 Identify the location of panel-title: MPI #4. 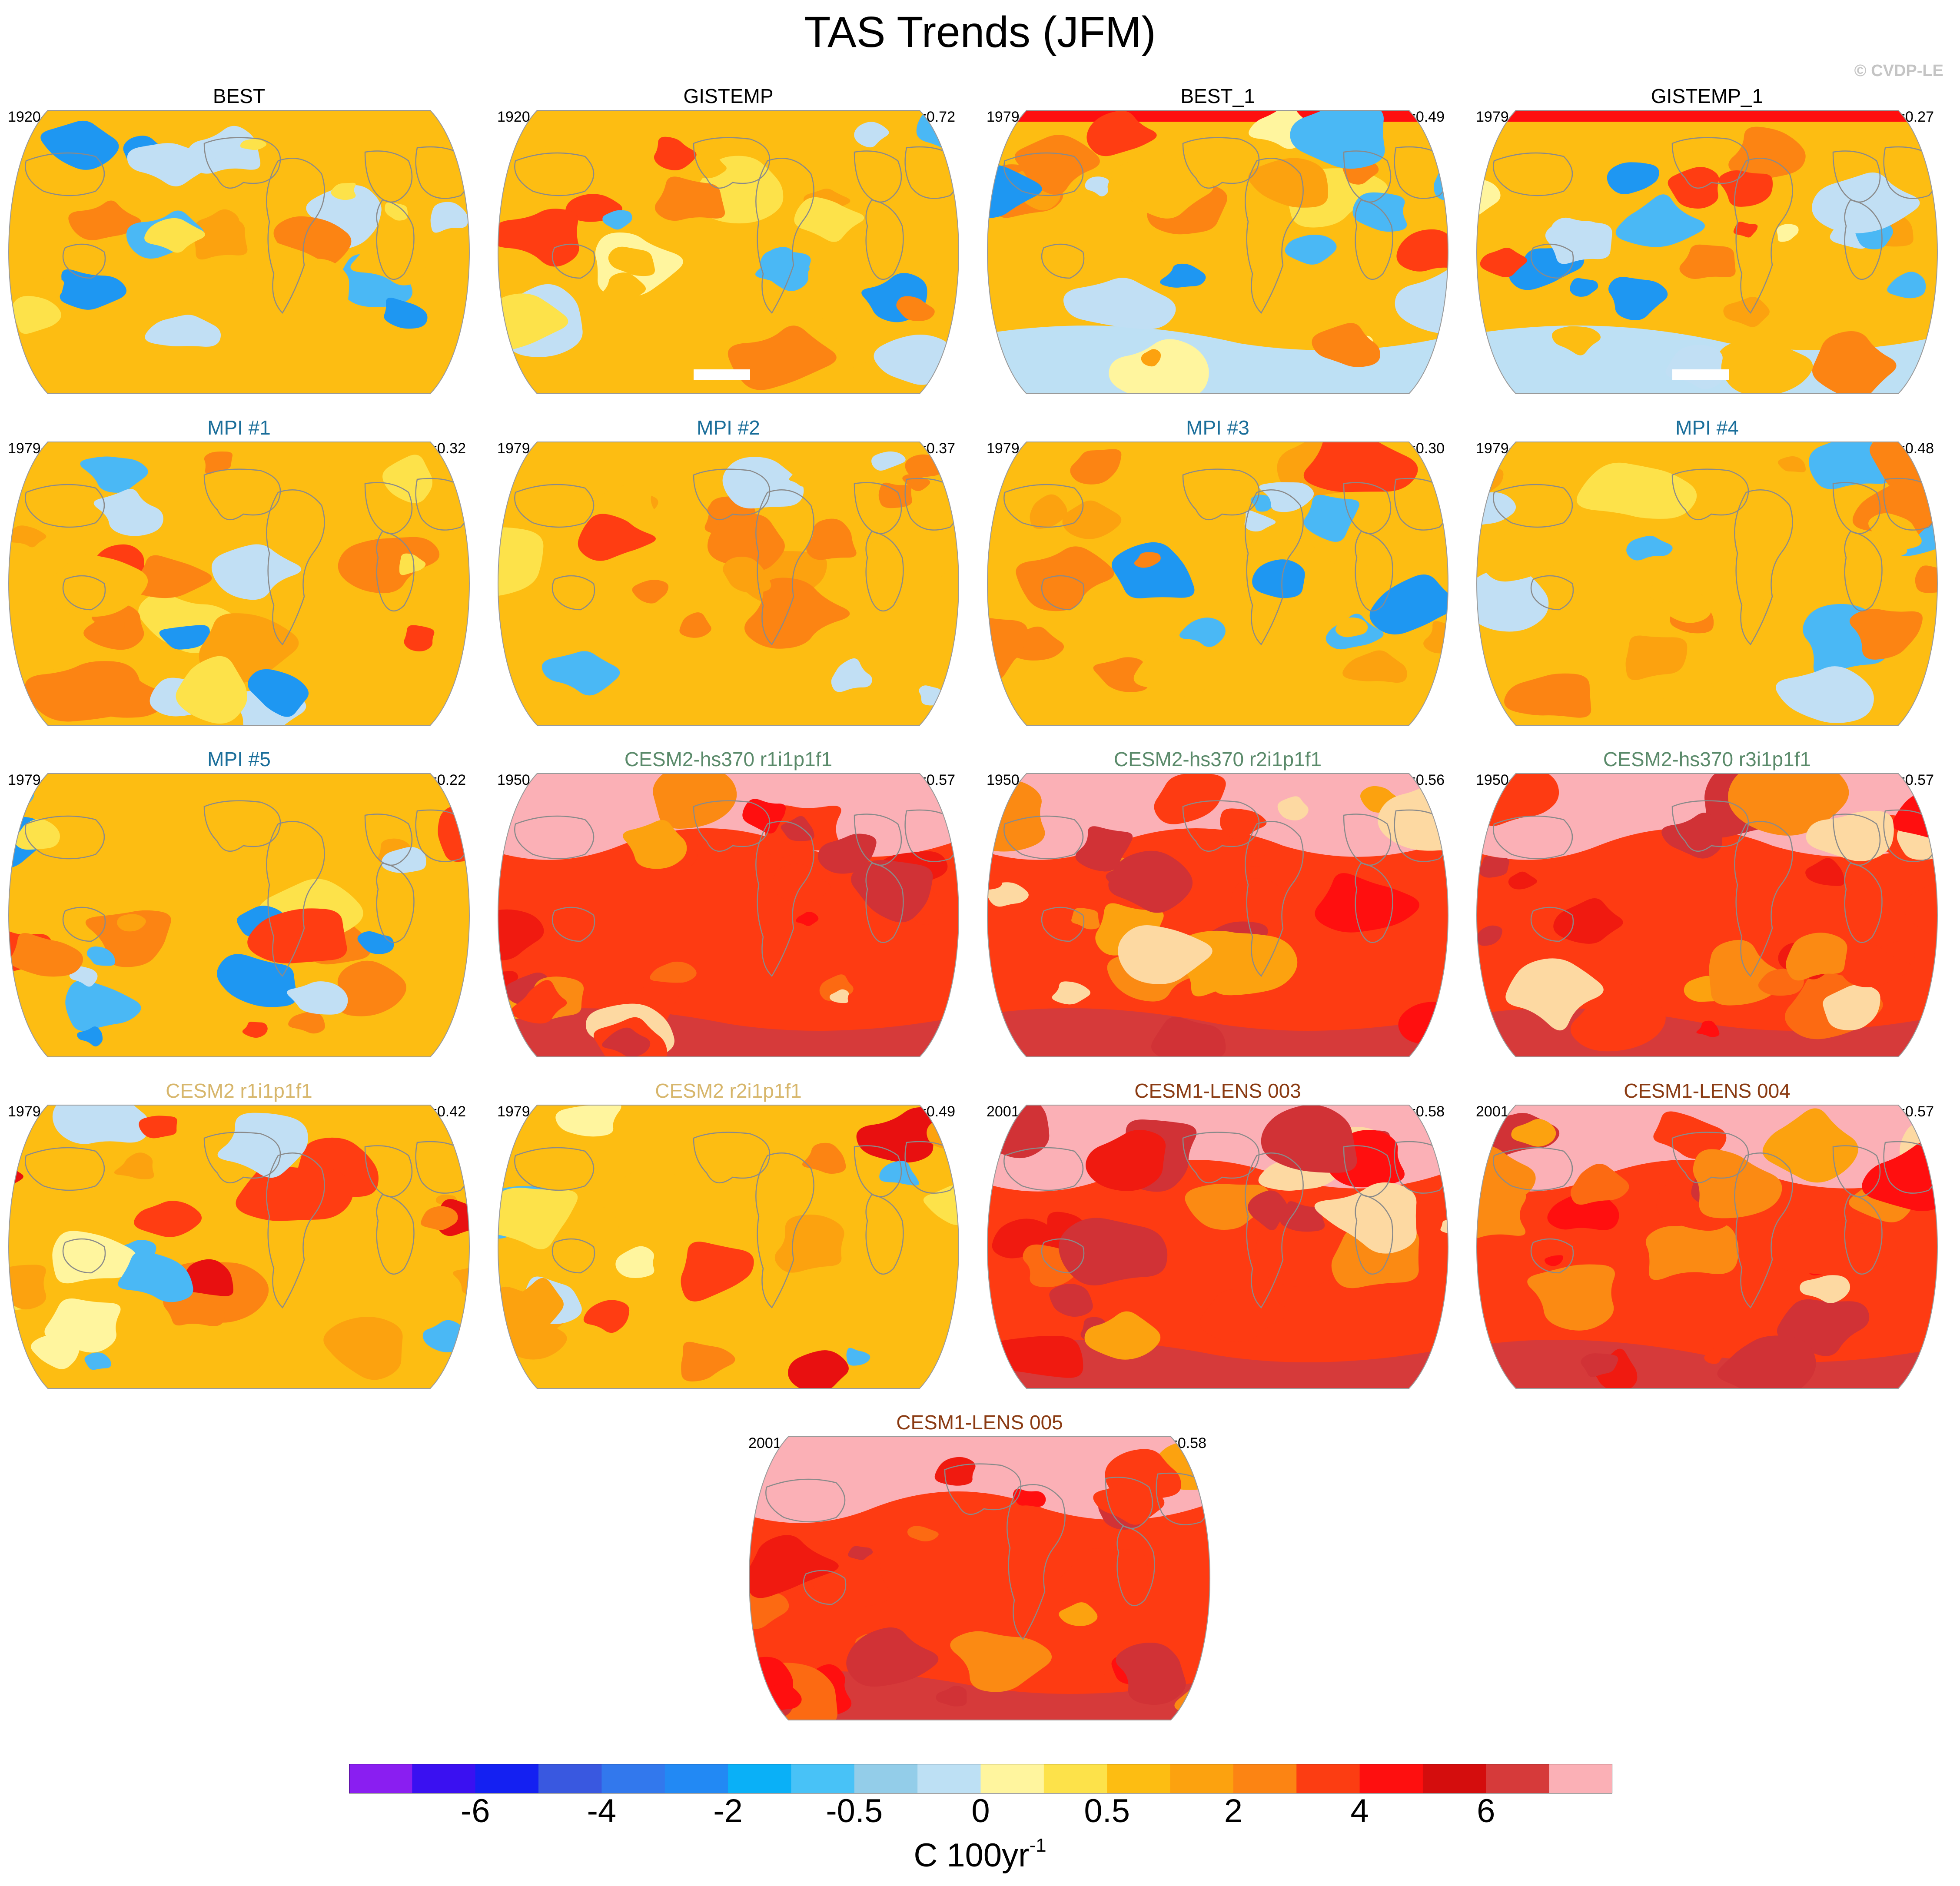
(1707, 427).